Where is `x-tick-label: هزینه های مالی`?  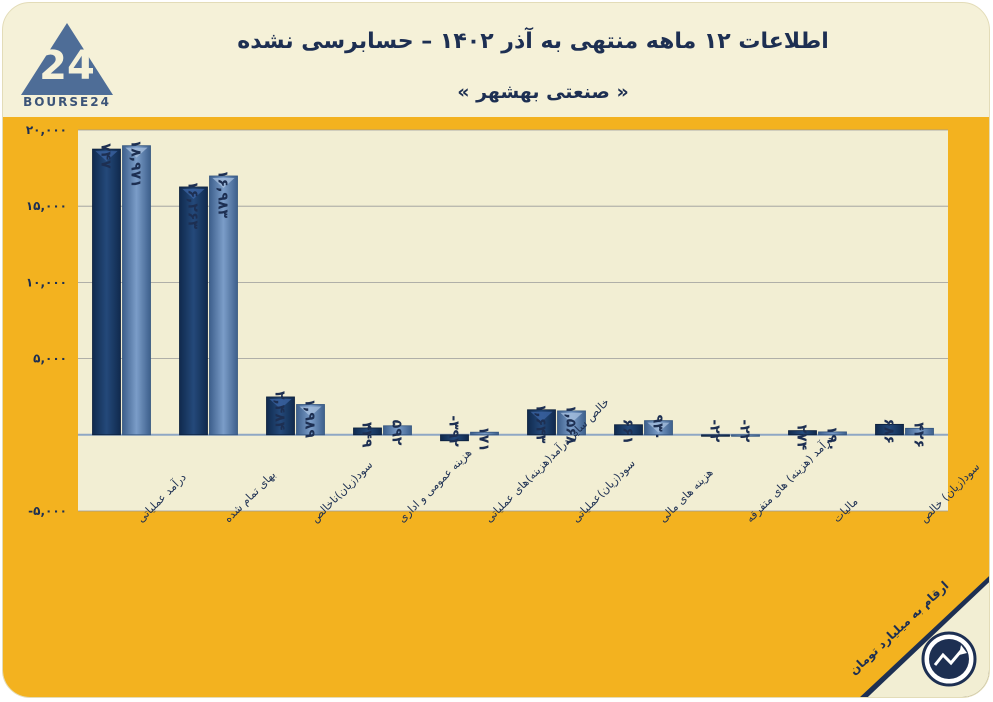 x-tick-label: هزینه های مالی is located at coordinates (685, 495).